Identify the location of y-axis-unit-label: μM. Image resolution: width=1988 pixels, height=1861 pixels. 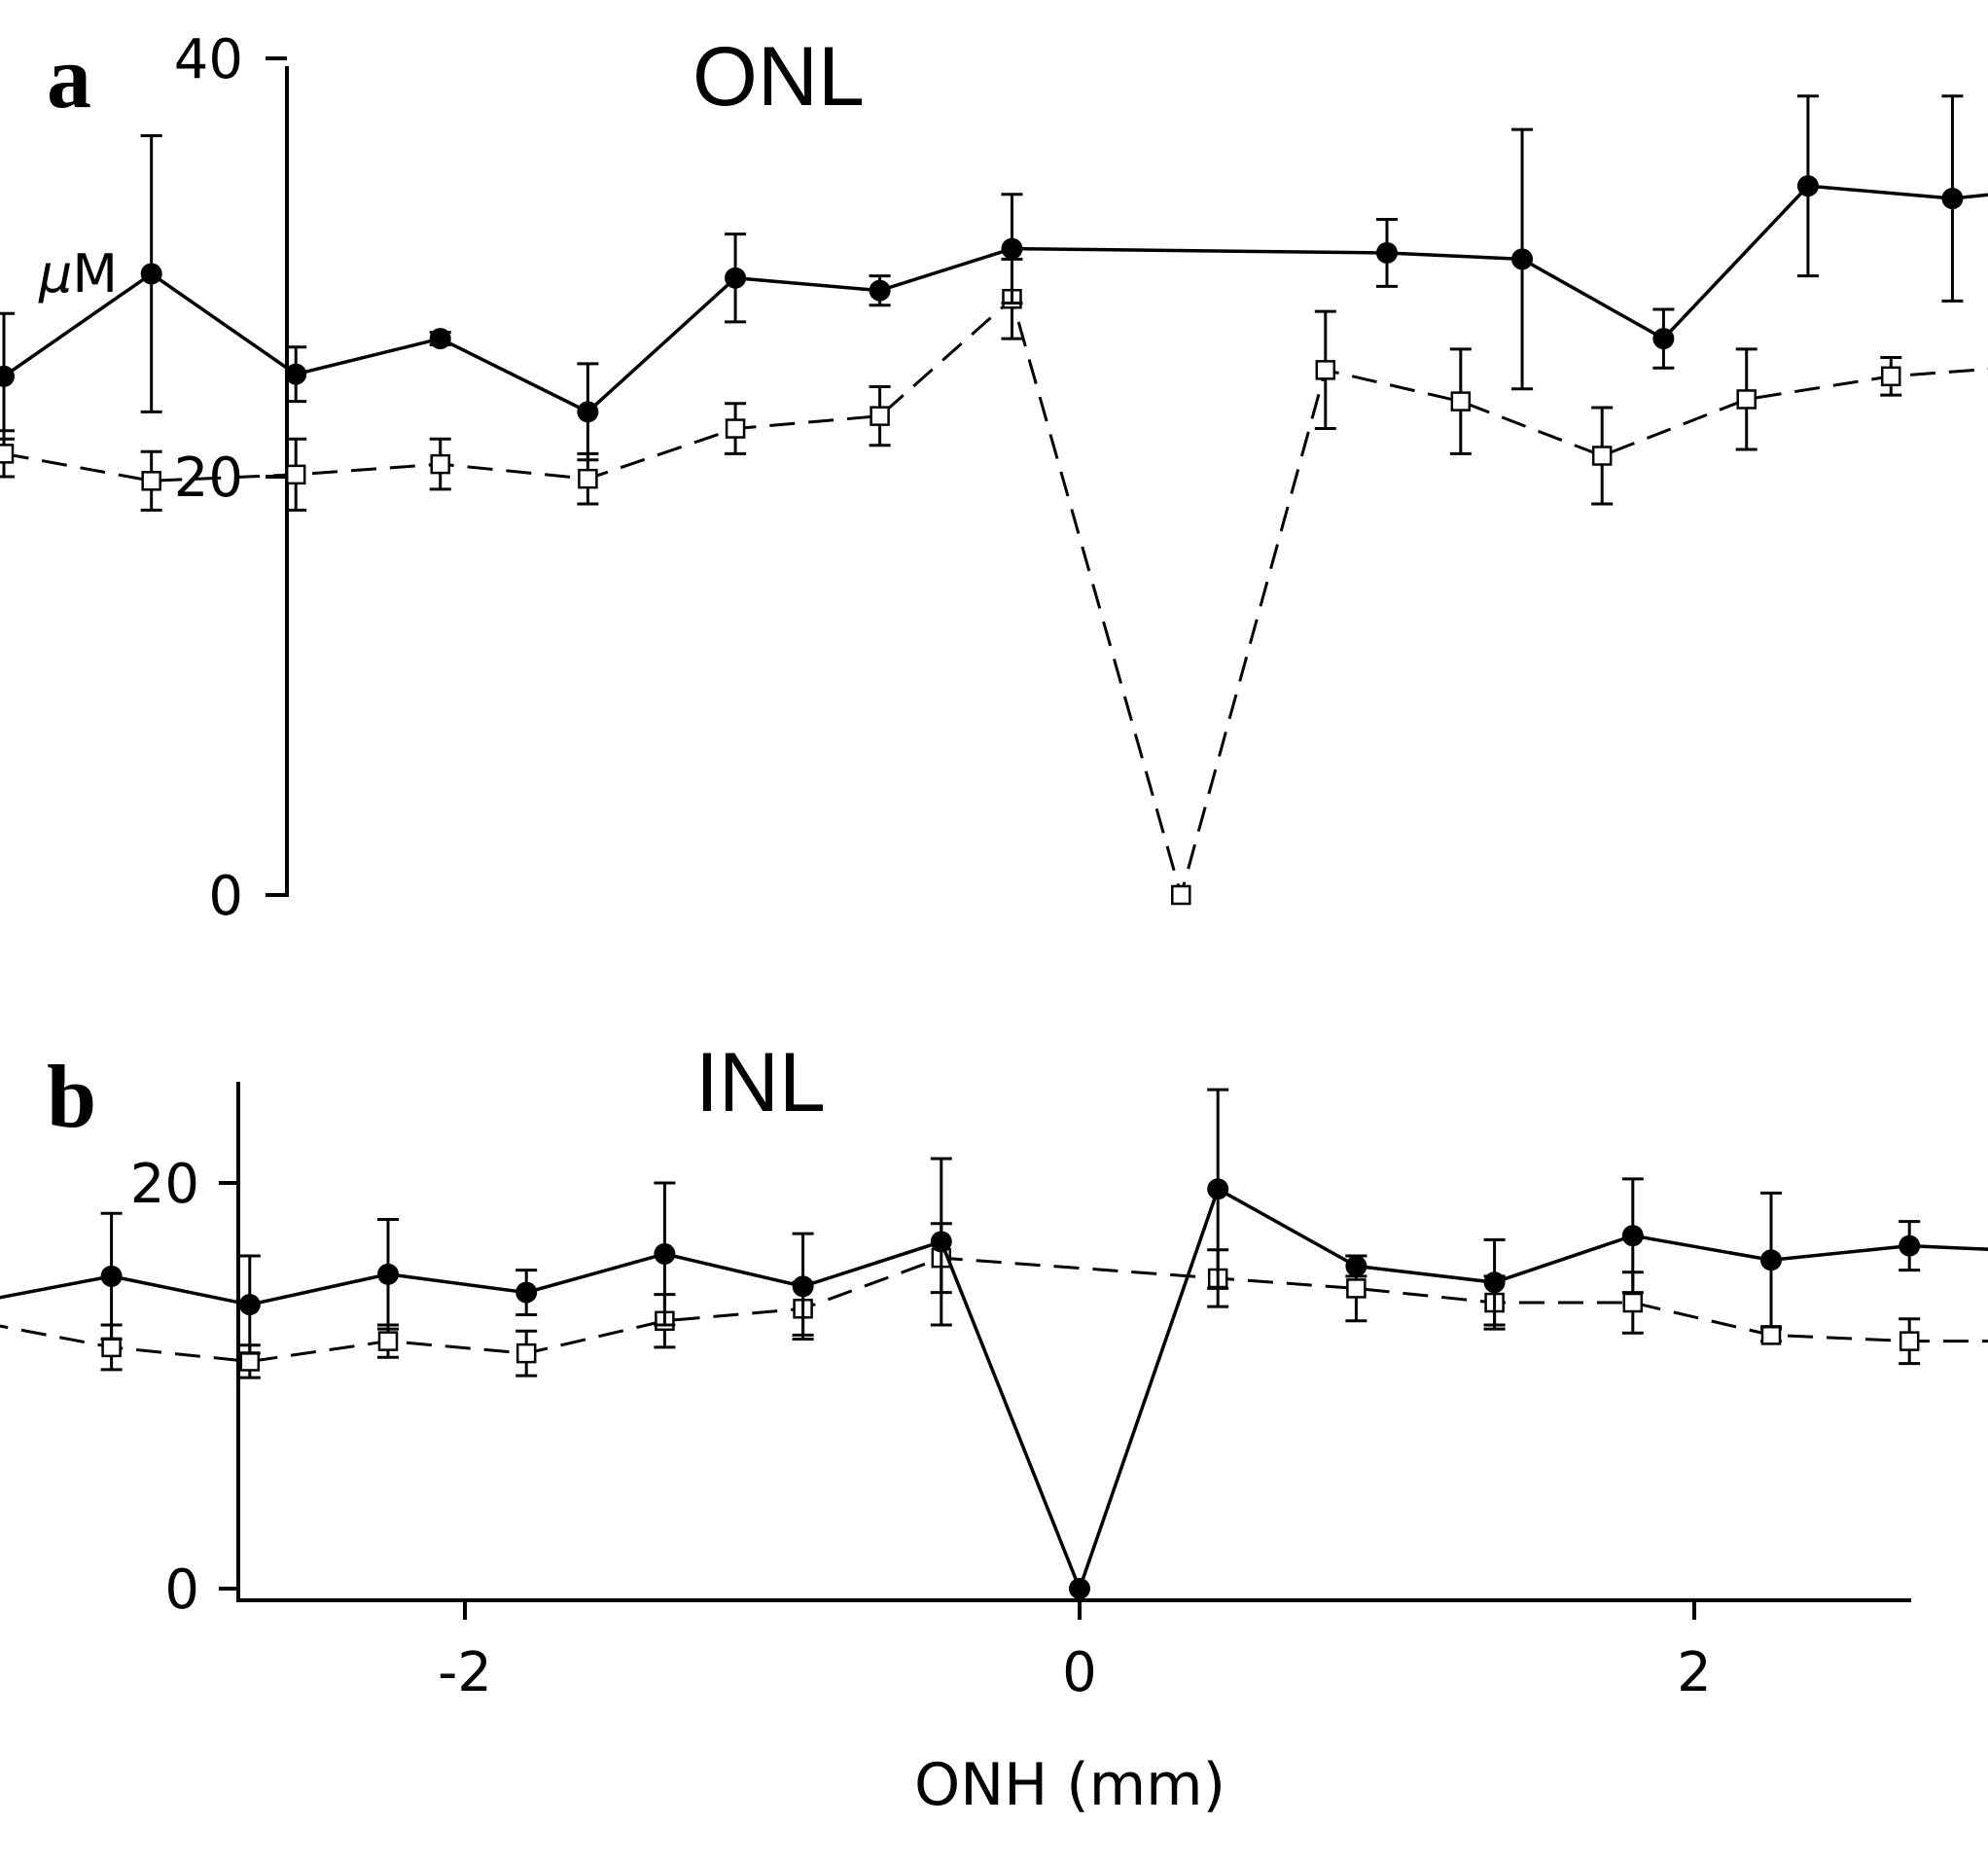
(78, 274).